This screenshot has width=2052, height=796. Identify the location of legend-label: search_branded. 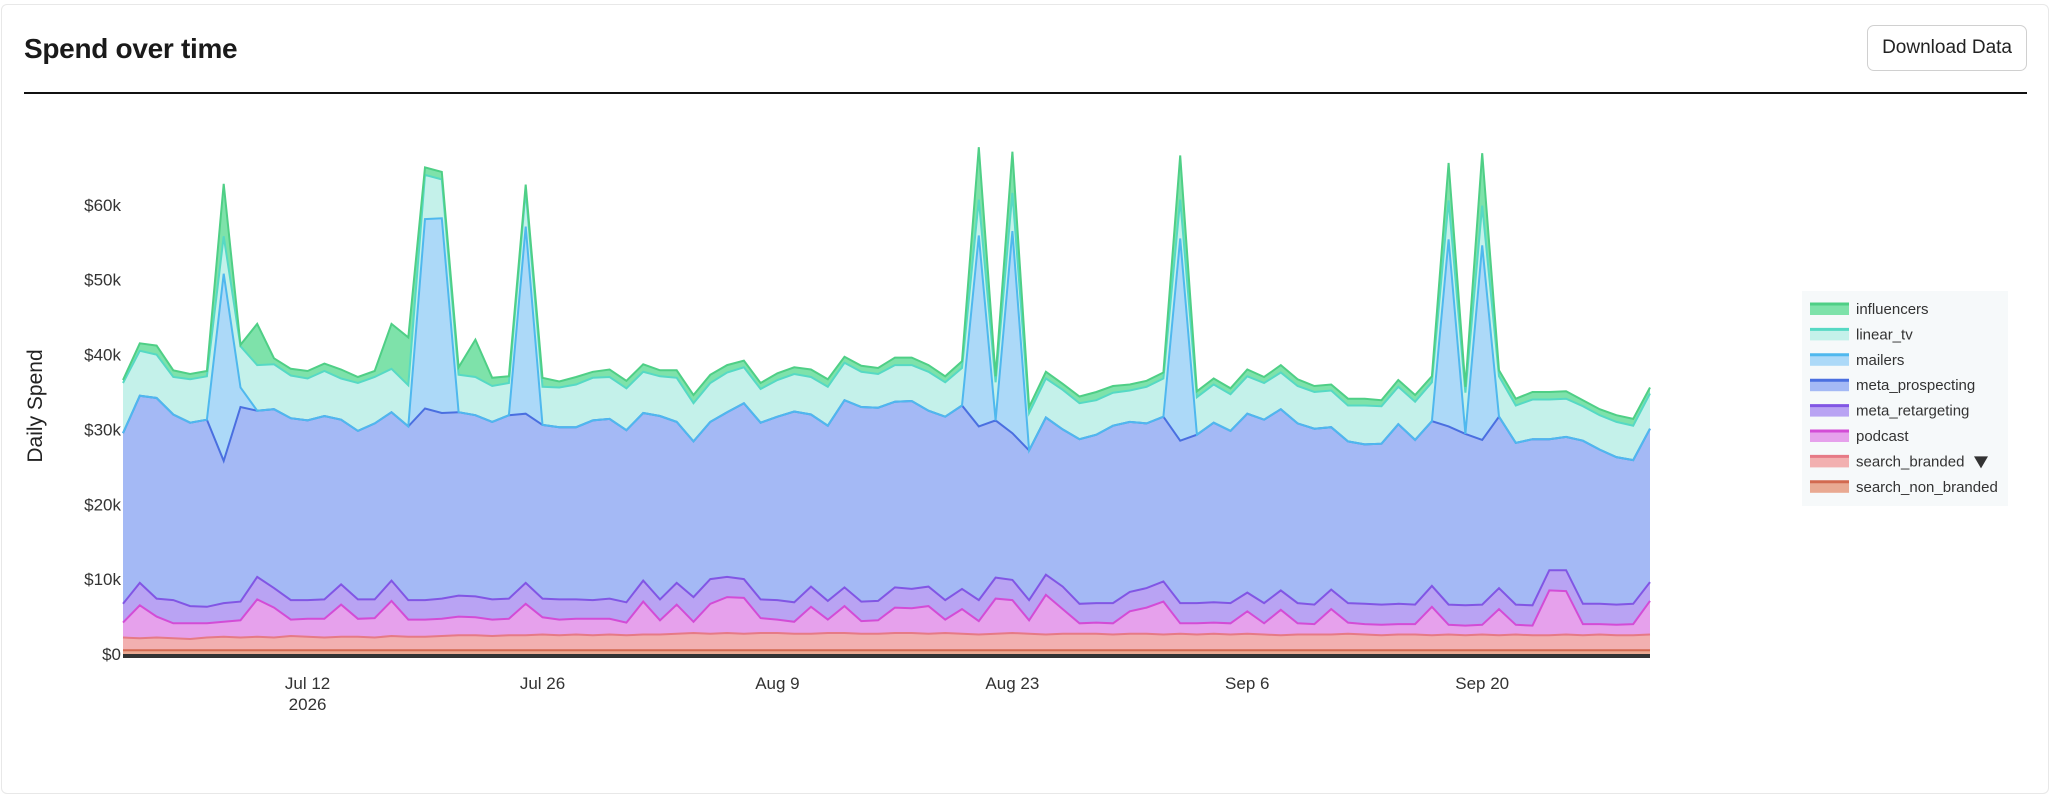
(1910, 461).